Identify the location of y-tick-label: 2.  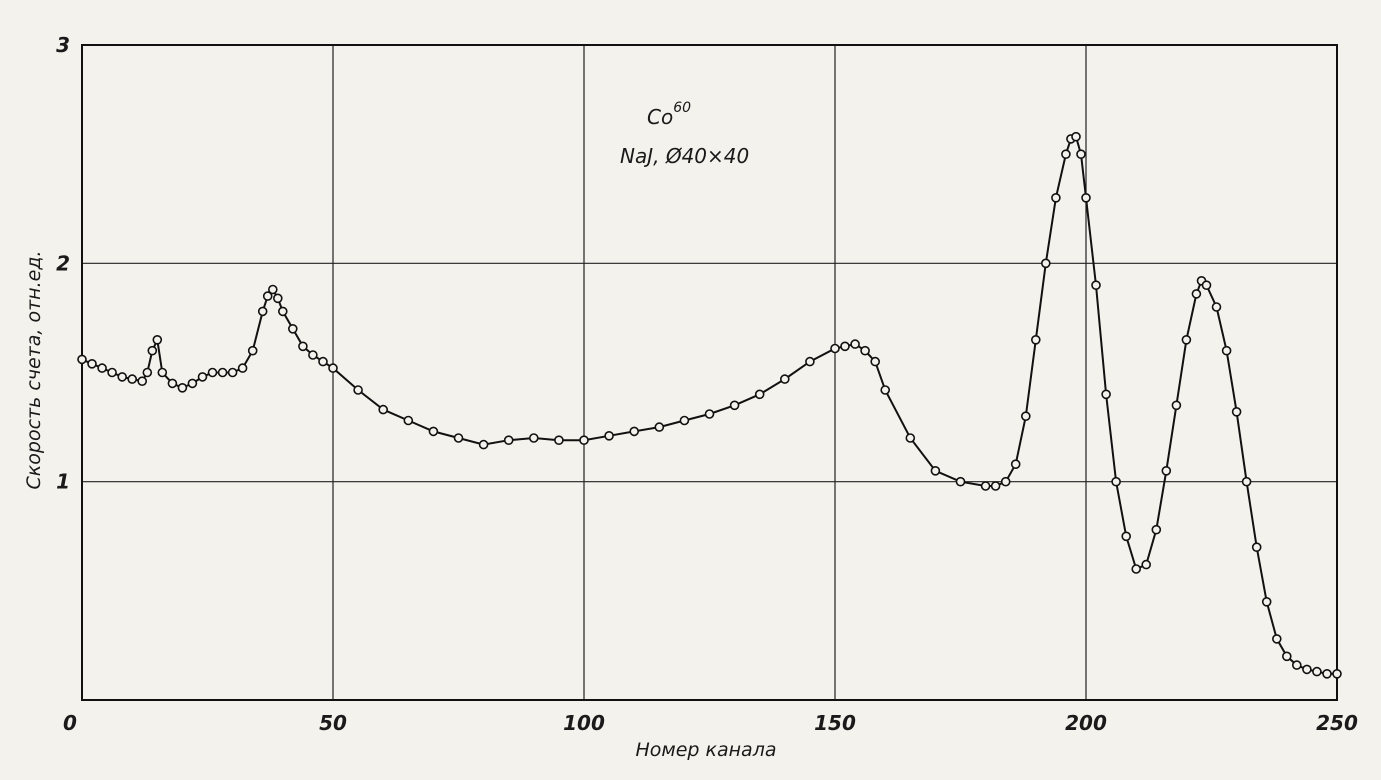
(63, 263).